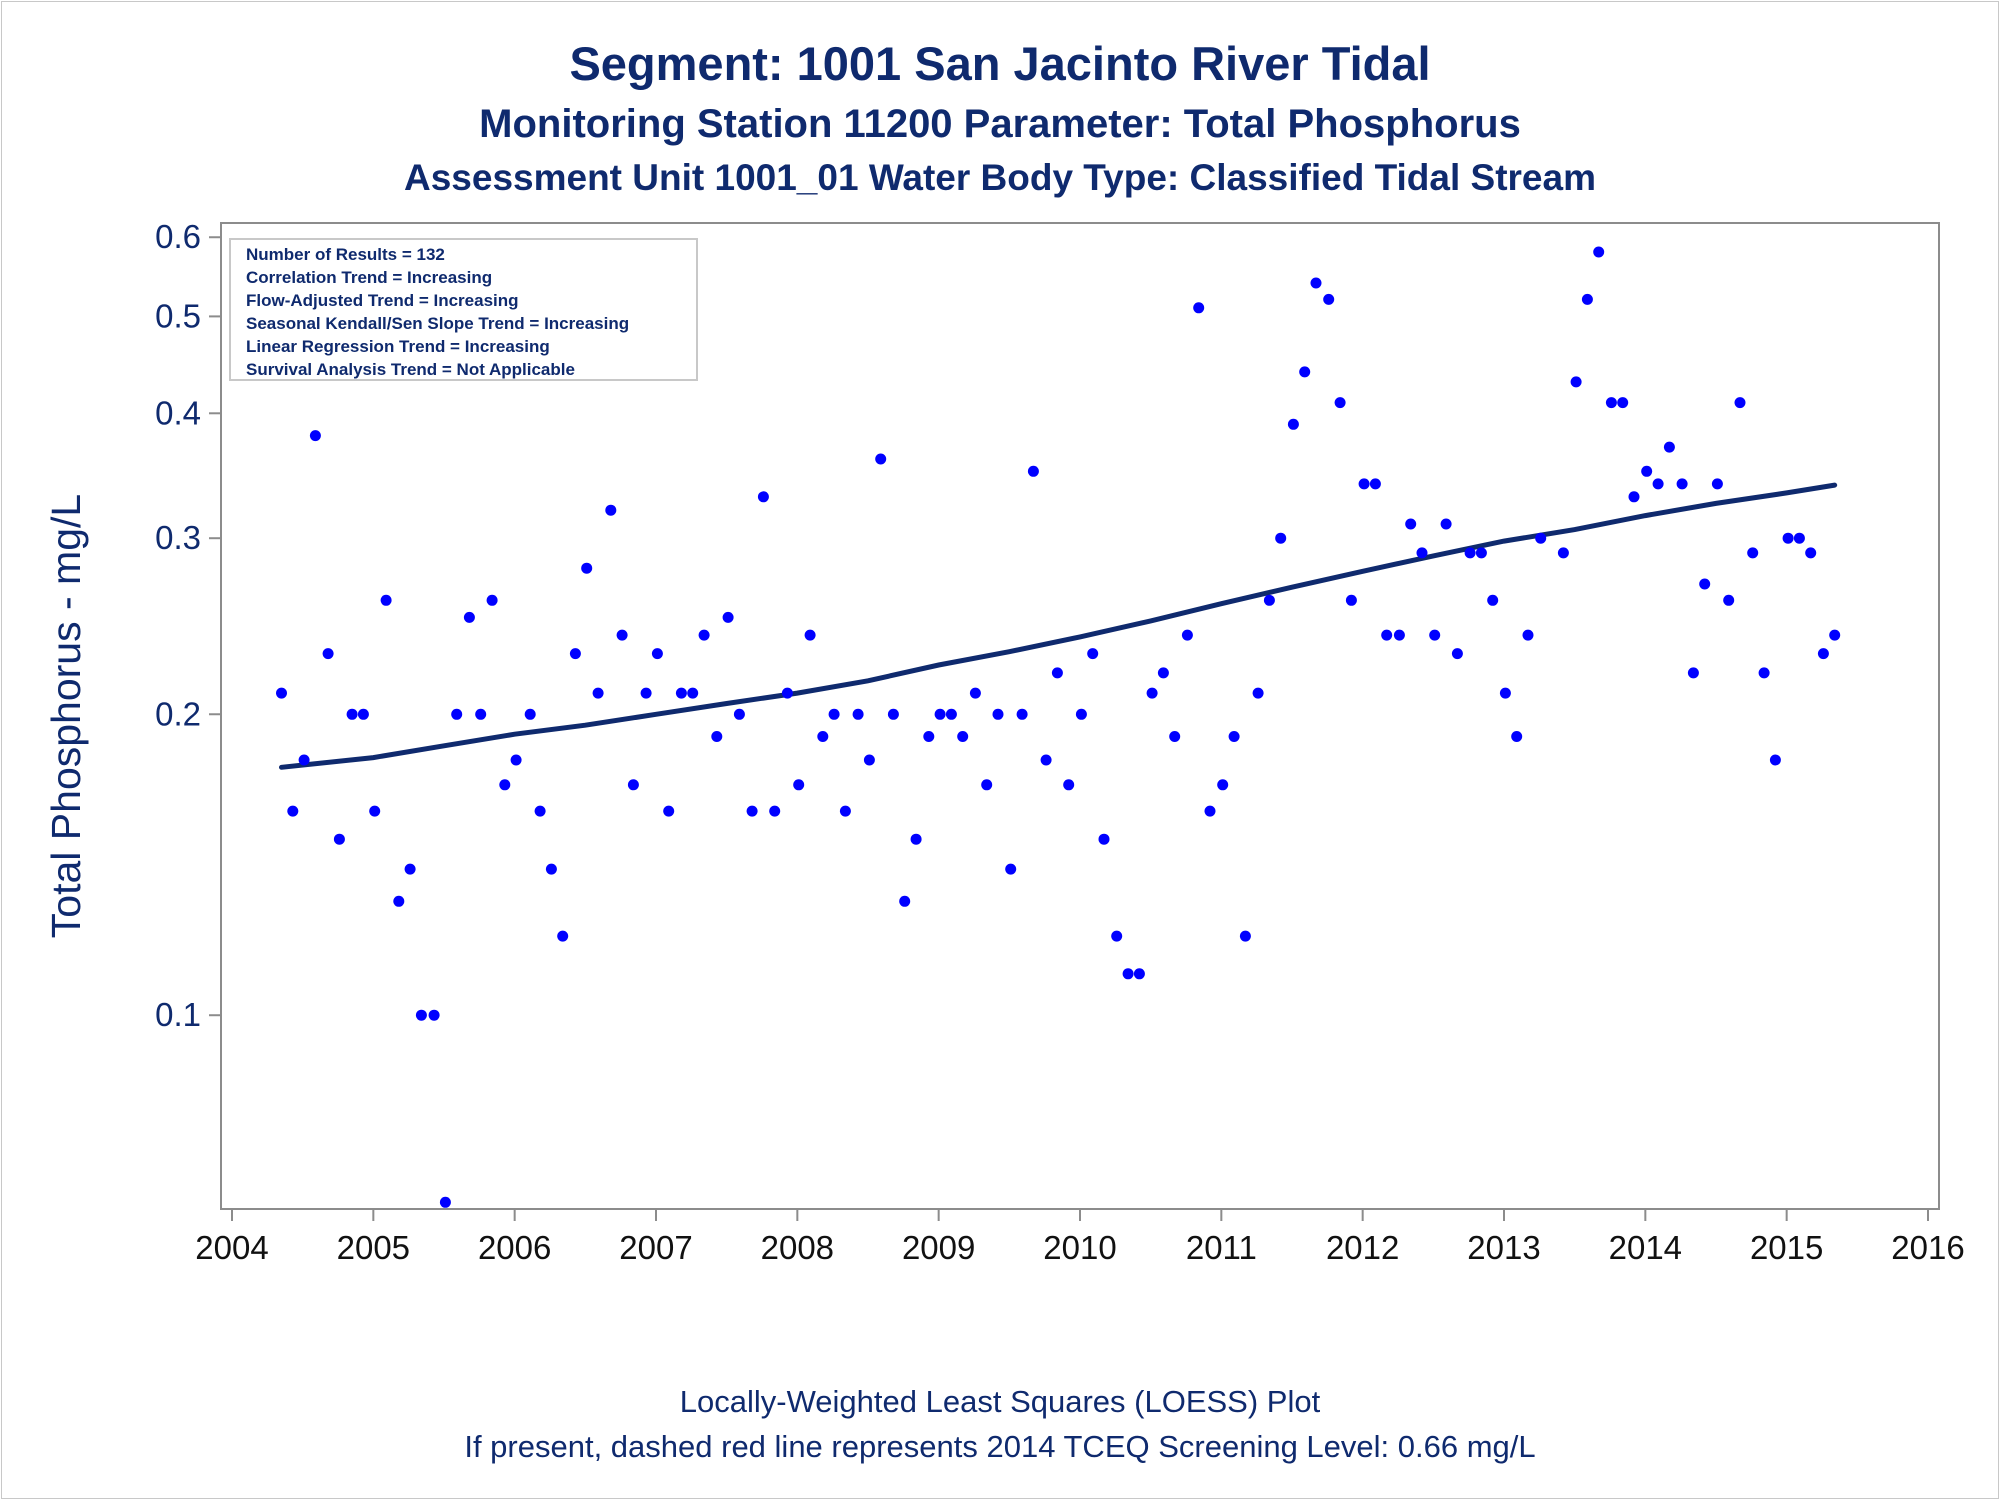  Describe the element at coordinates (382, 300) in the screenshot. I see `stats-line-flow-adjusted: Flow-Adjusted Trend = Increasing` at that location.